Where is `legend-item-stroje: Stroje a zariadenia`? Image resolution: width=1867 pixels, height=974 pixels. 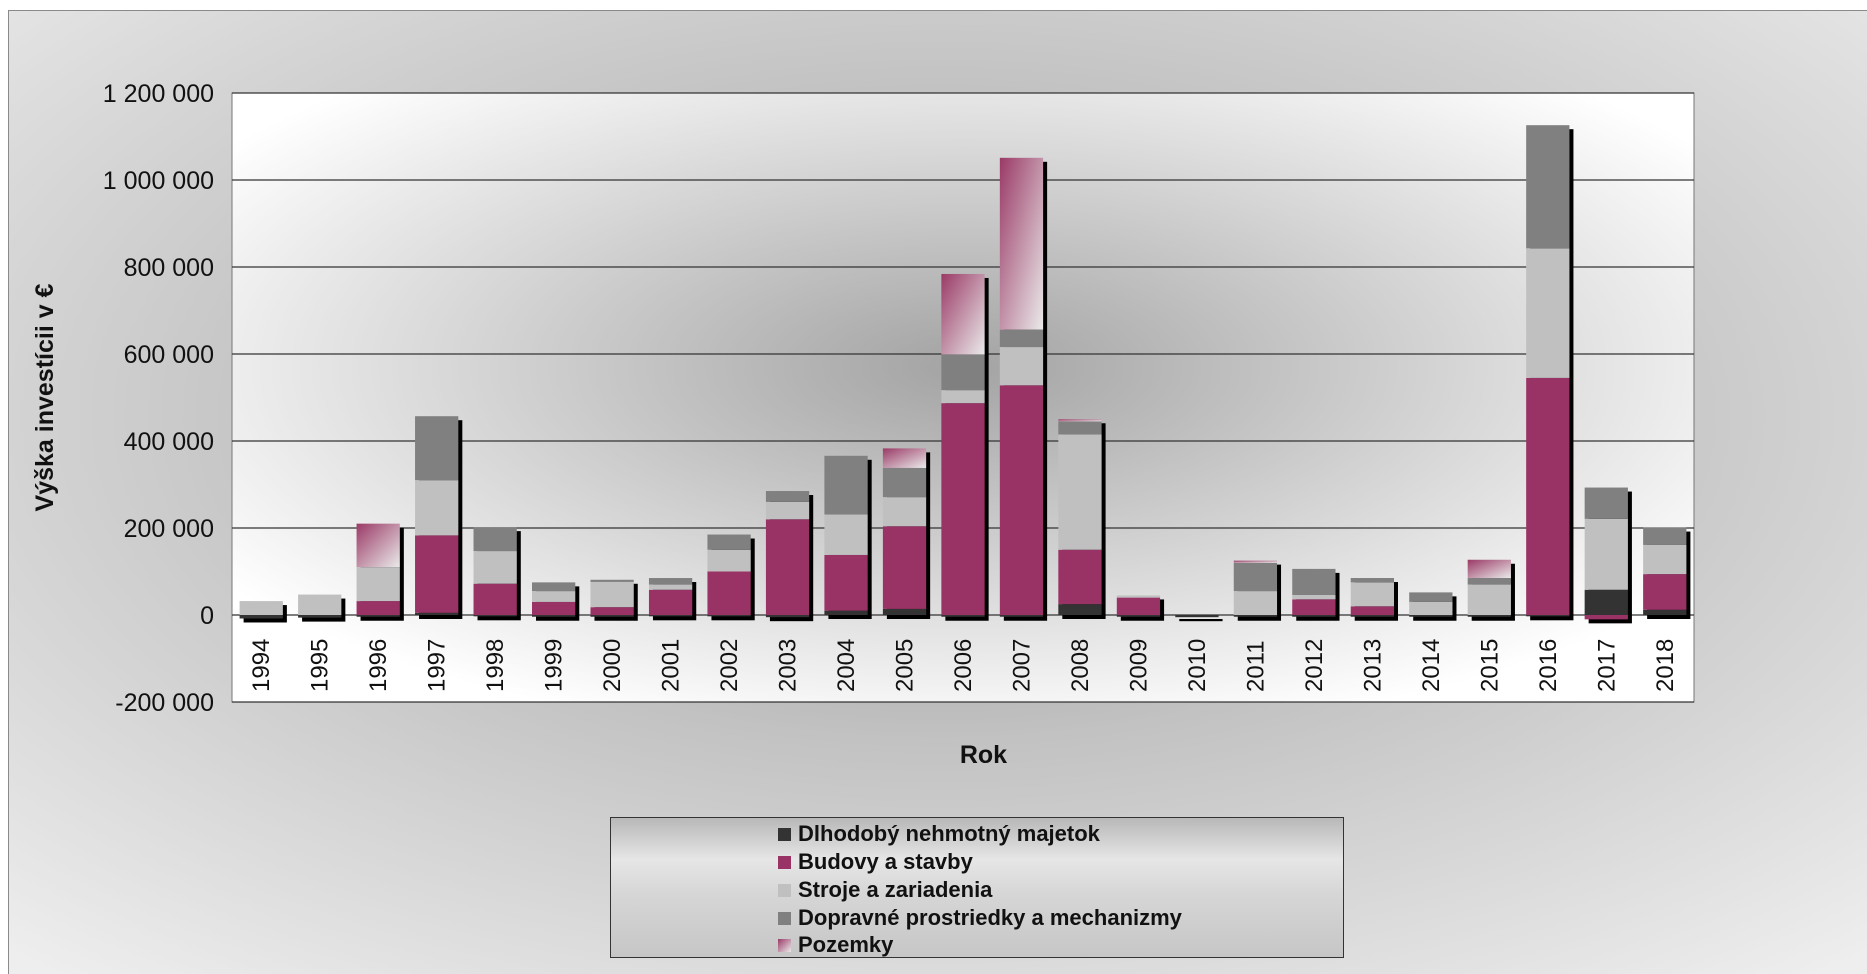 legend-item-stroje: Stroje a zariadenia is located at coordinates (885, 890).